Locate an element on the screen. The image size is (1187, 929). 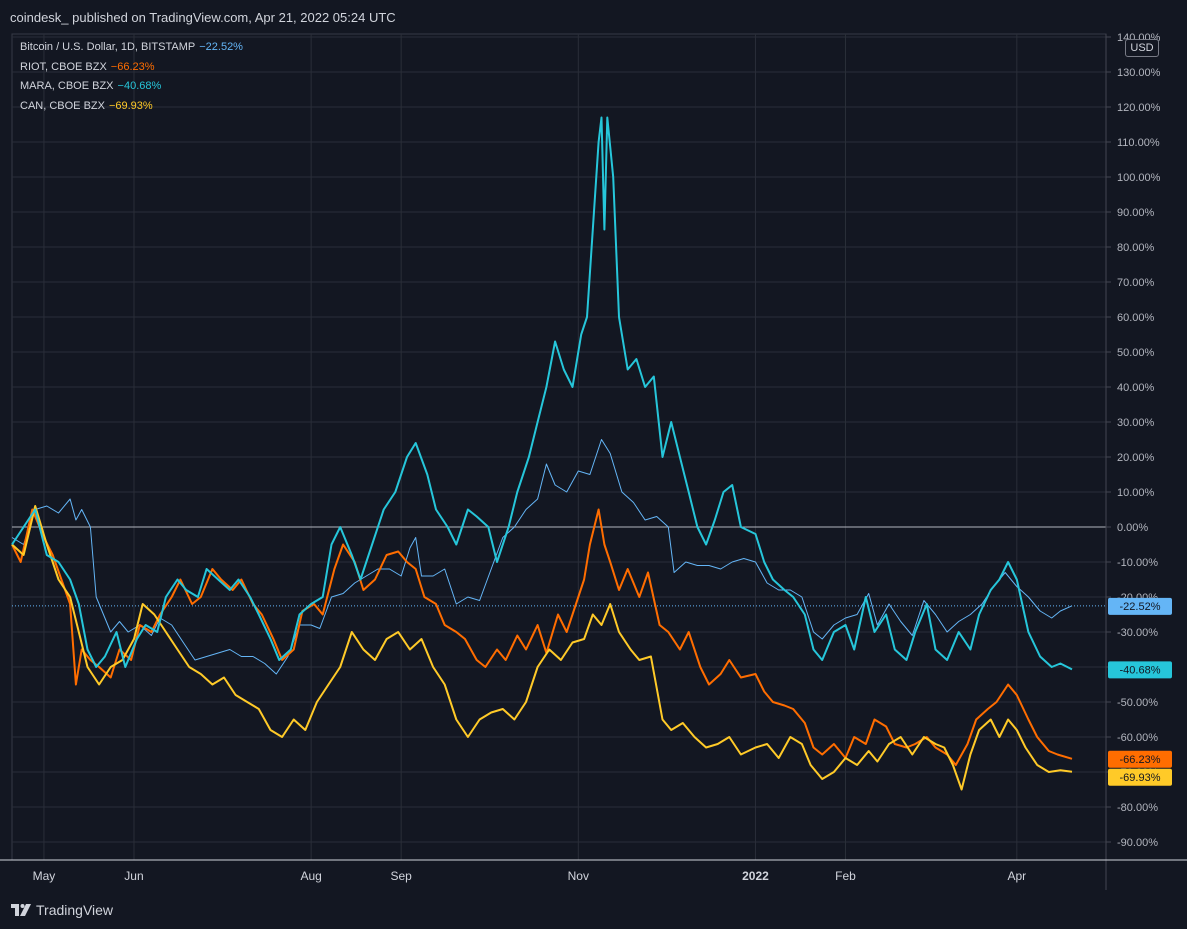
y-tick-label: -60.00% is located at coordinates (1137, 738).